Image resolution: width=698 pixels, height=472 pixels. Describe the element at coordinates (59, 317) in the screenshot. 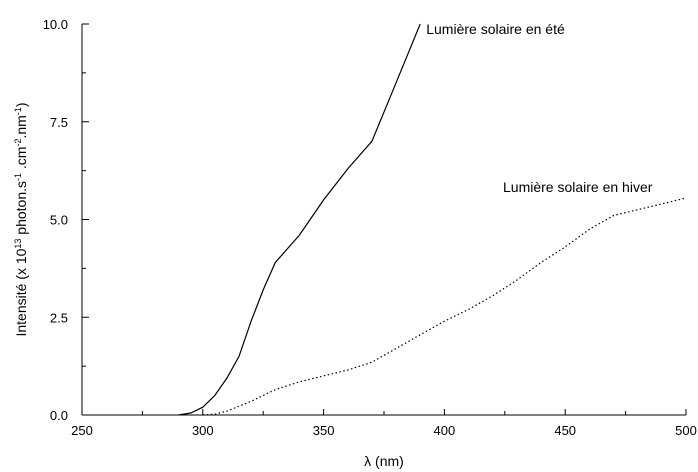

I see `y-tick-label: 2.5` at that location.